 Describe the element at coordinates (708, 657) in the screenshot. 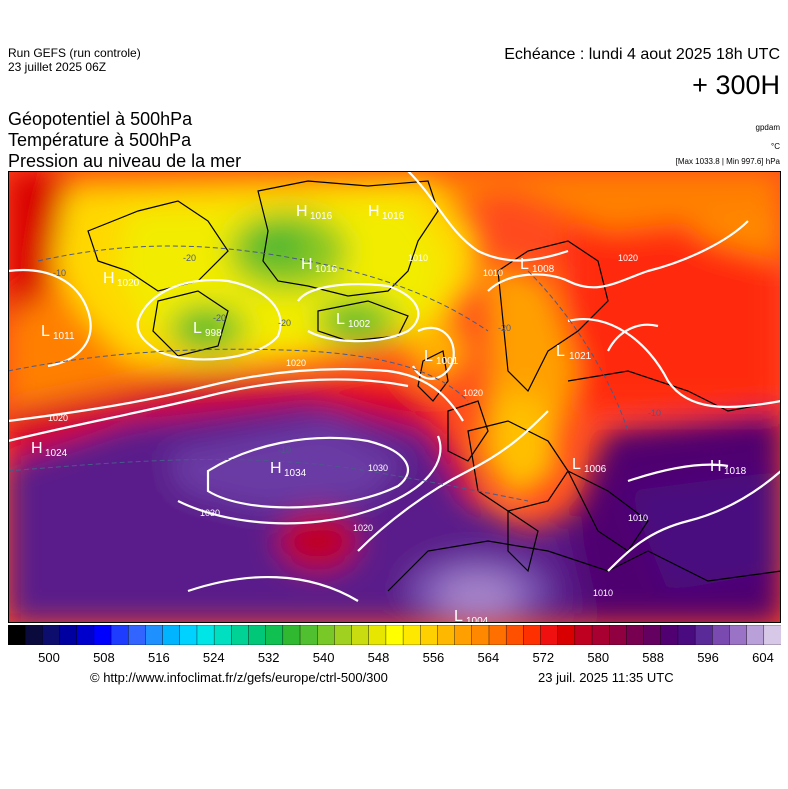

I see `colorbar-tick-label: 596` at that location.